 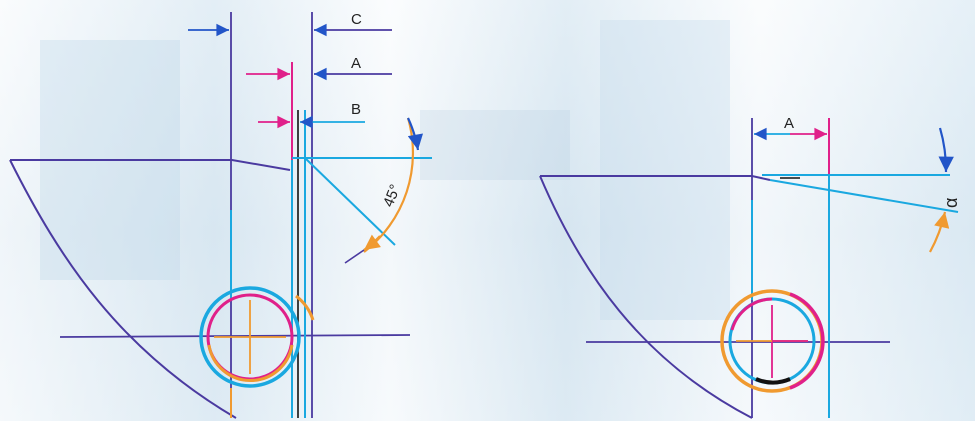 I want to click on left-angle-tail, so click(x=354, y=256).